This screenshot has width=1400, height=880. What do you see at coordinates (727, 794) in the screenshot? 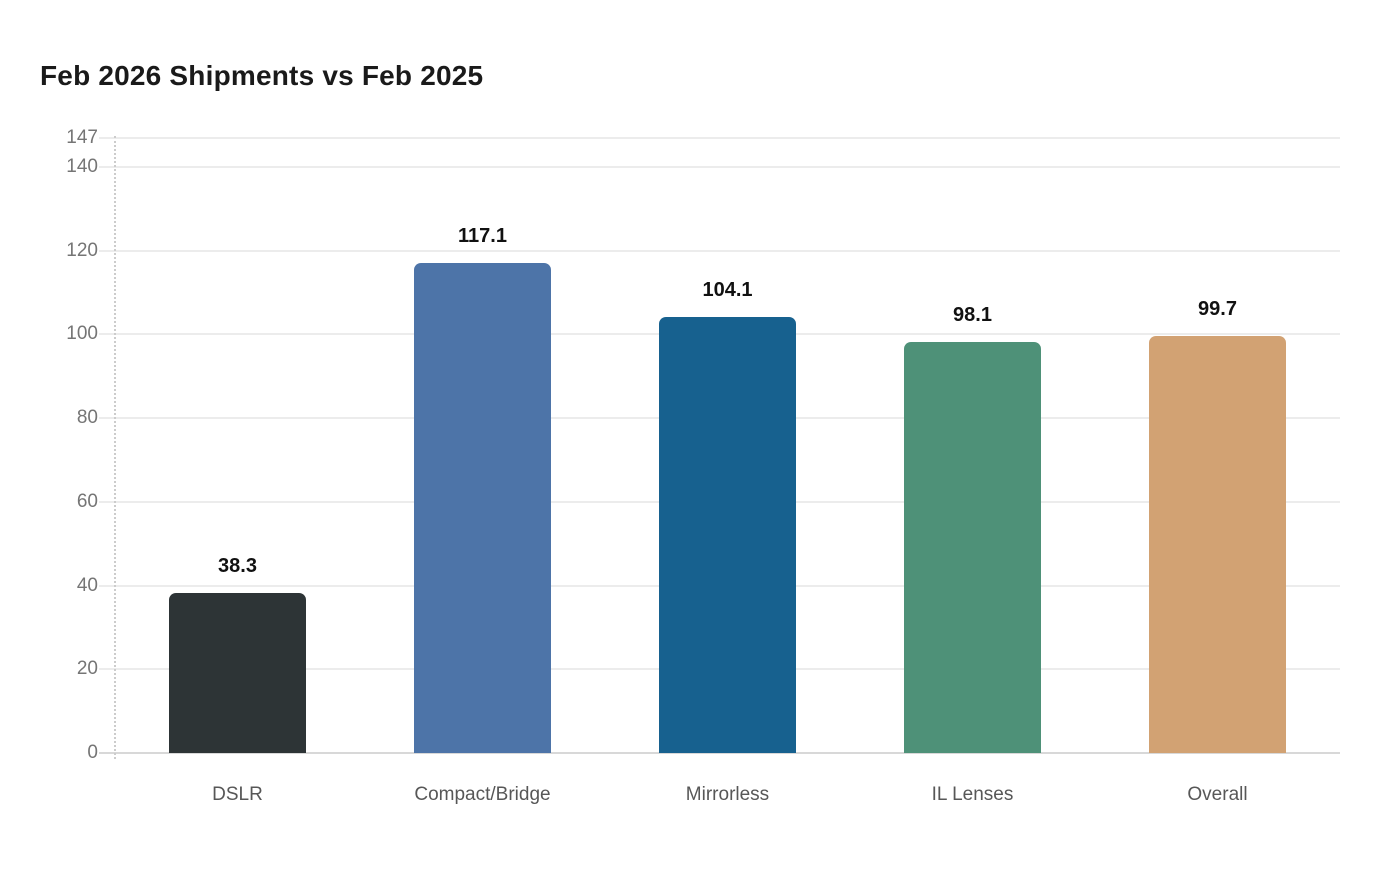
I see `x-category-label: Mirrorless` at bounding box center [727, 794].